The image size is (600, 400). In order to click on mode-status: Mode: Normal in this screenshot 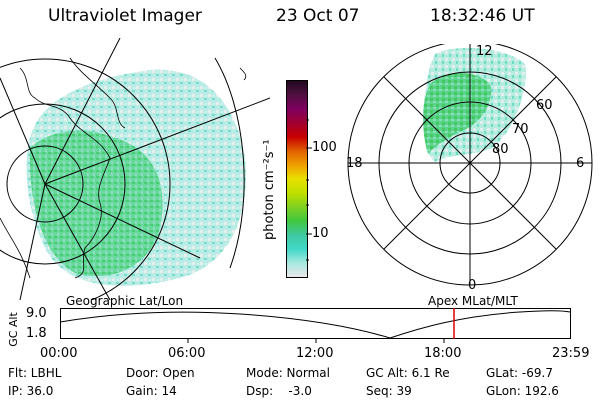, I will do `click(288, 373)`.